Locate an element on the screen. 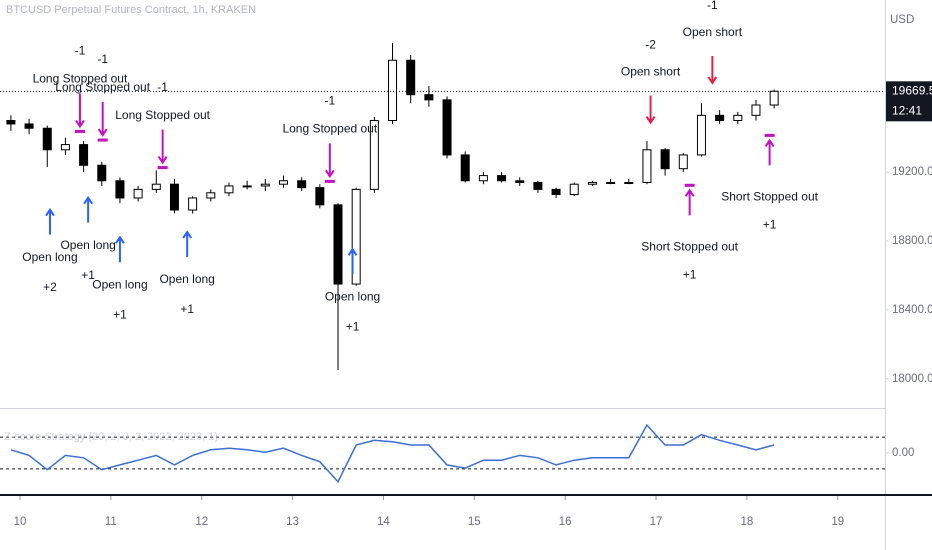 Image resolution: width=932 pixels, height=550 pixels. x-tick-label: 19 is located at coordinates (837, 522).